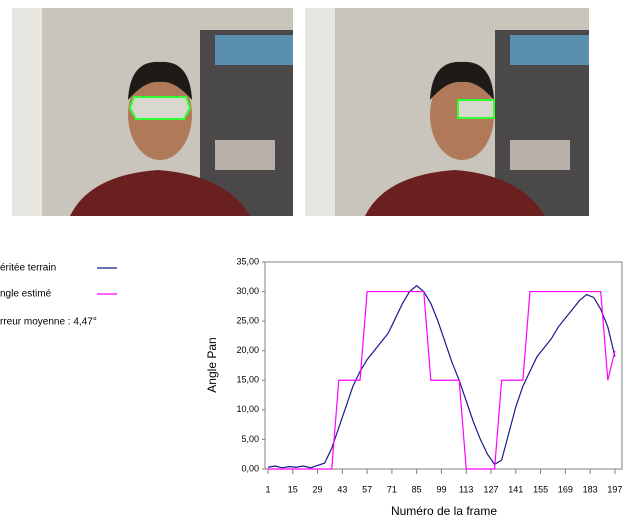  I want to click on x-tick-label: 85, so click(417, 489).